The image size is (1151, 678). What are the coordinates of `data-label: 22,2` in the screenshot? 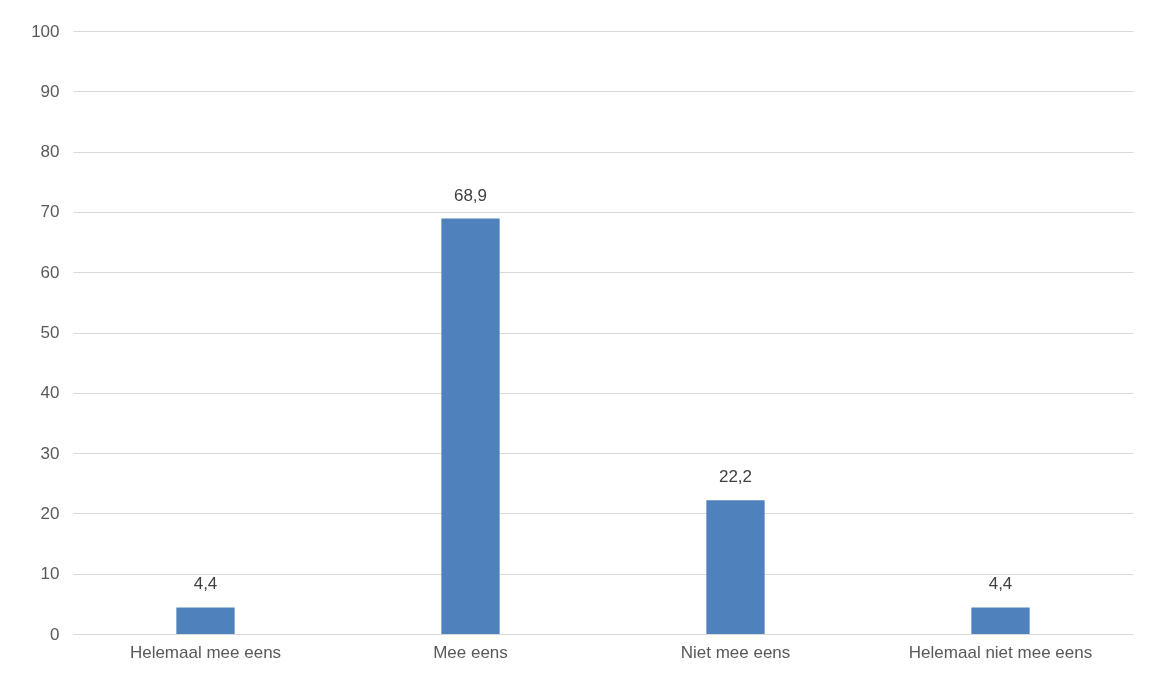 It's located at (735, 477).